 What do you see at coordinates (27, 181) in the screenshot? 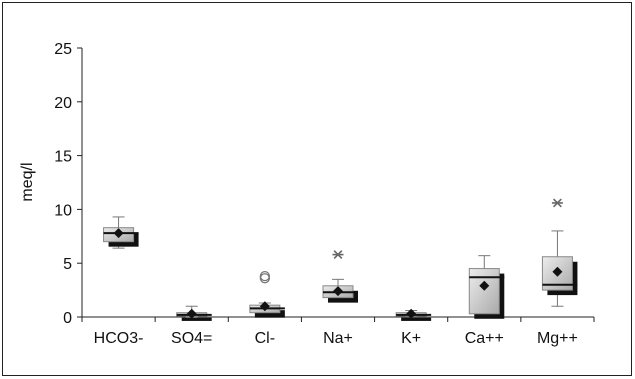
I see `y-axis-title: meq/l` at bounding box center [27, 181].